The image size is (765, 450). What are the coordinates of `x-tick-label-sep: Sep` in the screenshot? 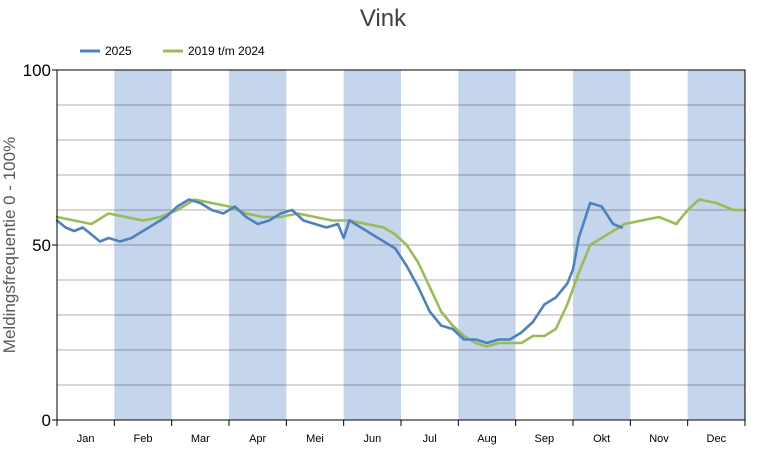 It's located at (545, 439).